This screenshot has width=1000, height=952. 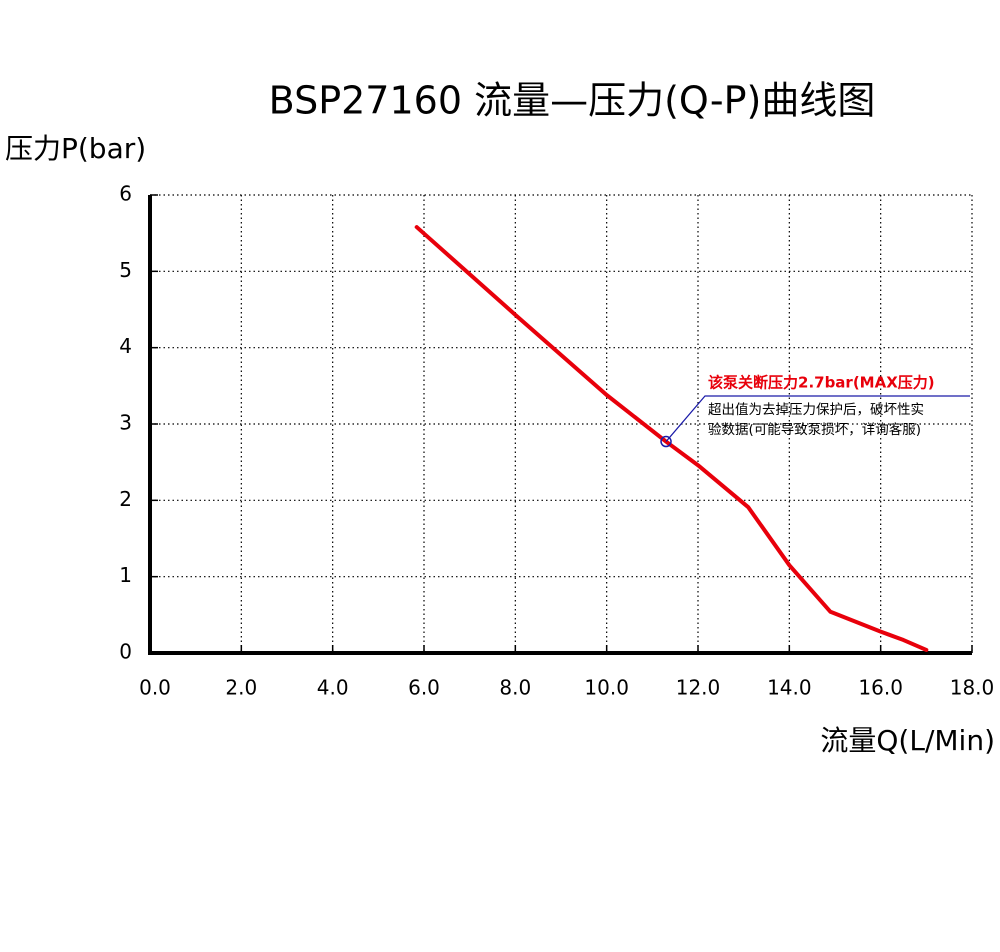 I want to click on y-tick-label: 3, so click(x=125, y=423).